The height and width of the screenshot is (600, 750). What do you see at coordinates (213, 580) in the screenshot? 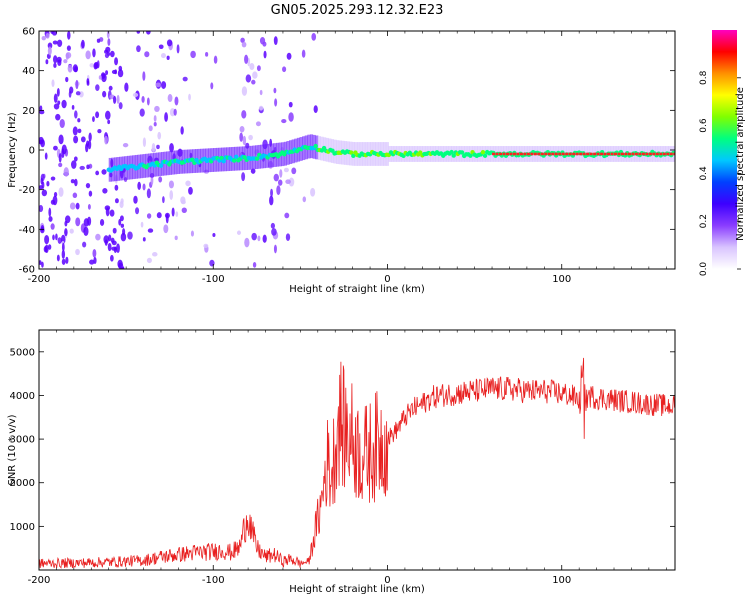
I see `snr-x-tick-label: -100` at bounding box center [213, 580].